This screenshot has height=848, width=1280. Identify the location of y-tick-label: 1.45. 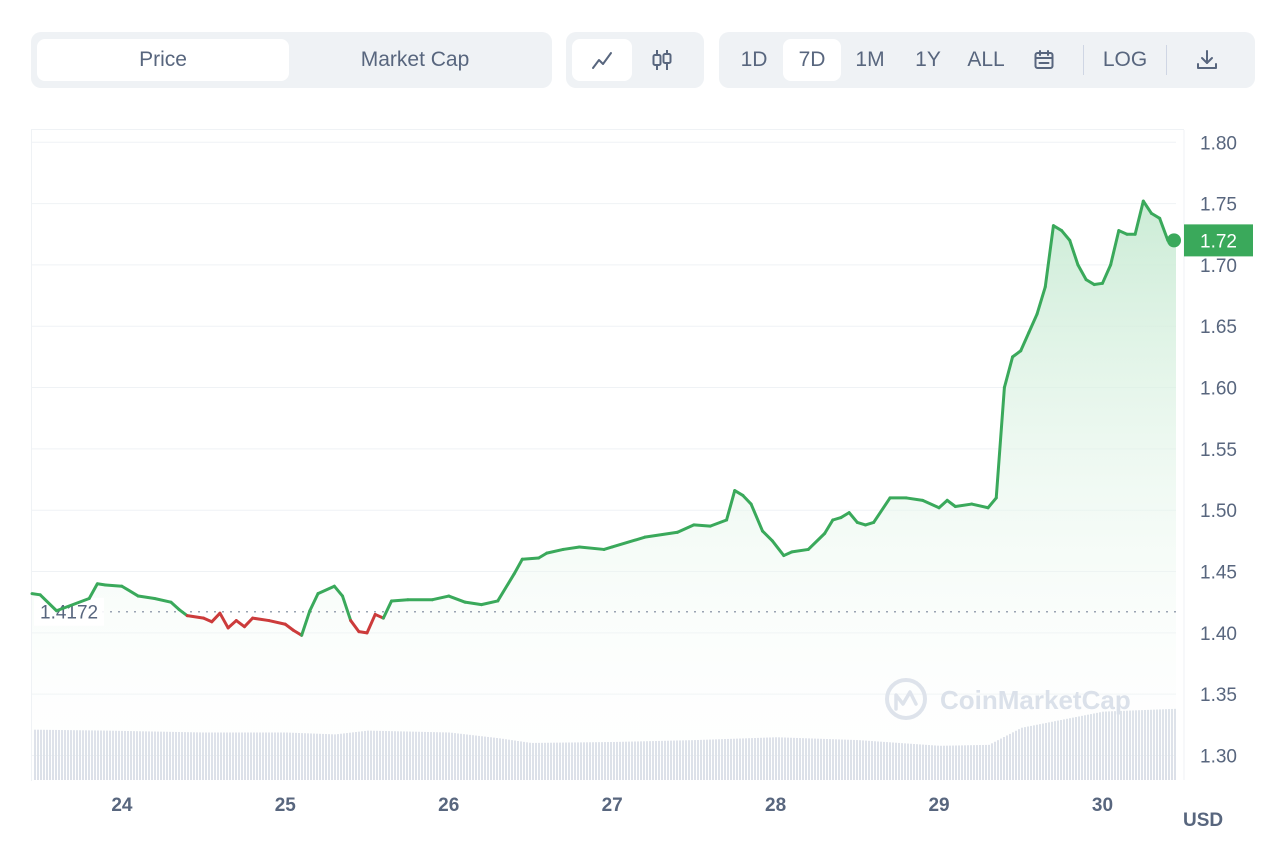
(1218, 573).